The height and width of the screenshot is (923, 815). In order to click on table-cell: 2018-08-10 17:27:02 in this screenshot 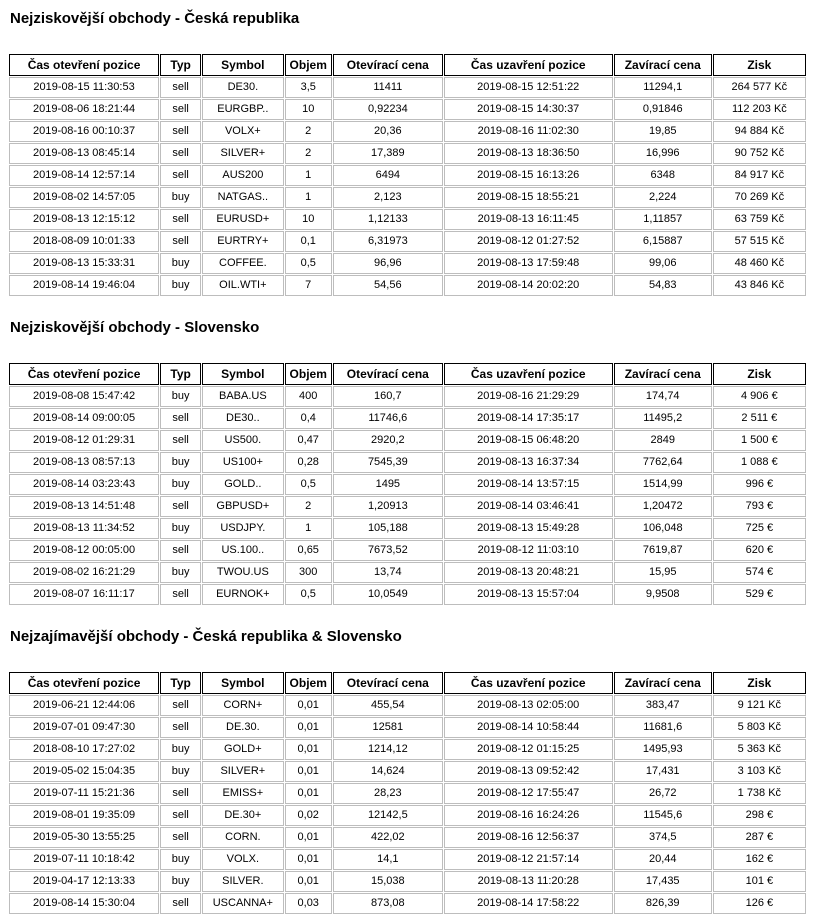, I will do `click(84, 749)`.